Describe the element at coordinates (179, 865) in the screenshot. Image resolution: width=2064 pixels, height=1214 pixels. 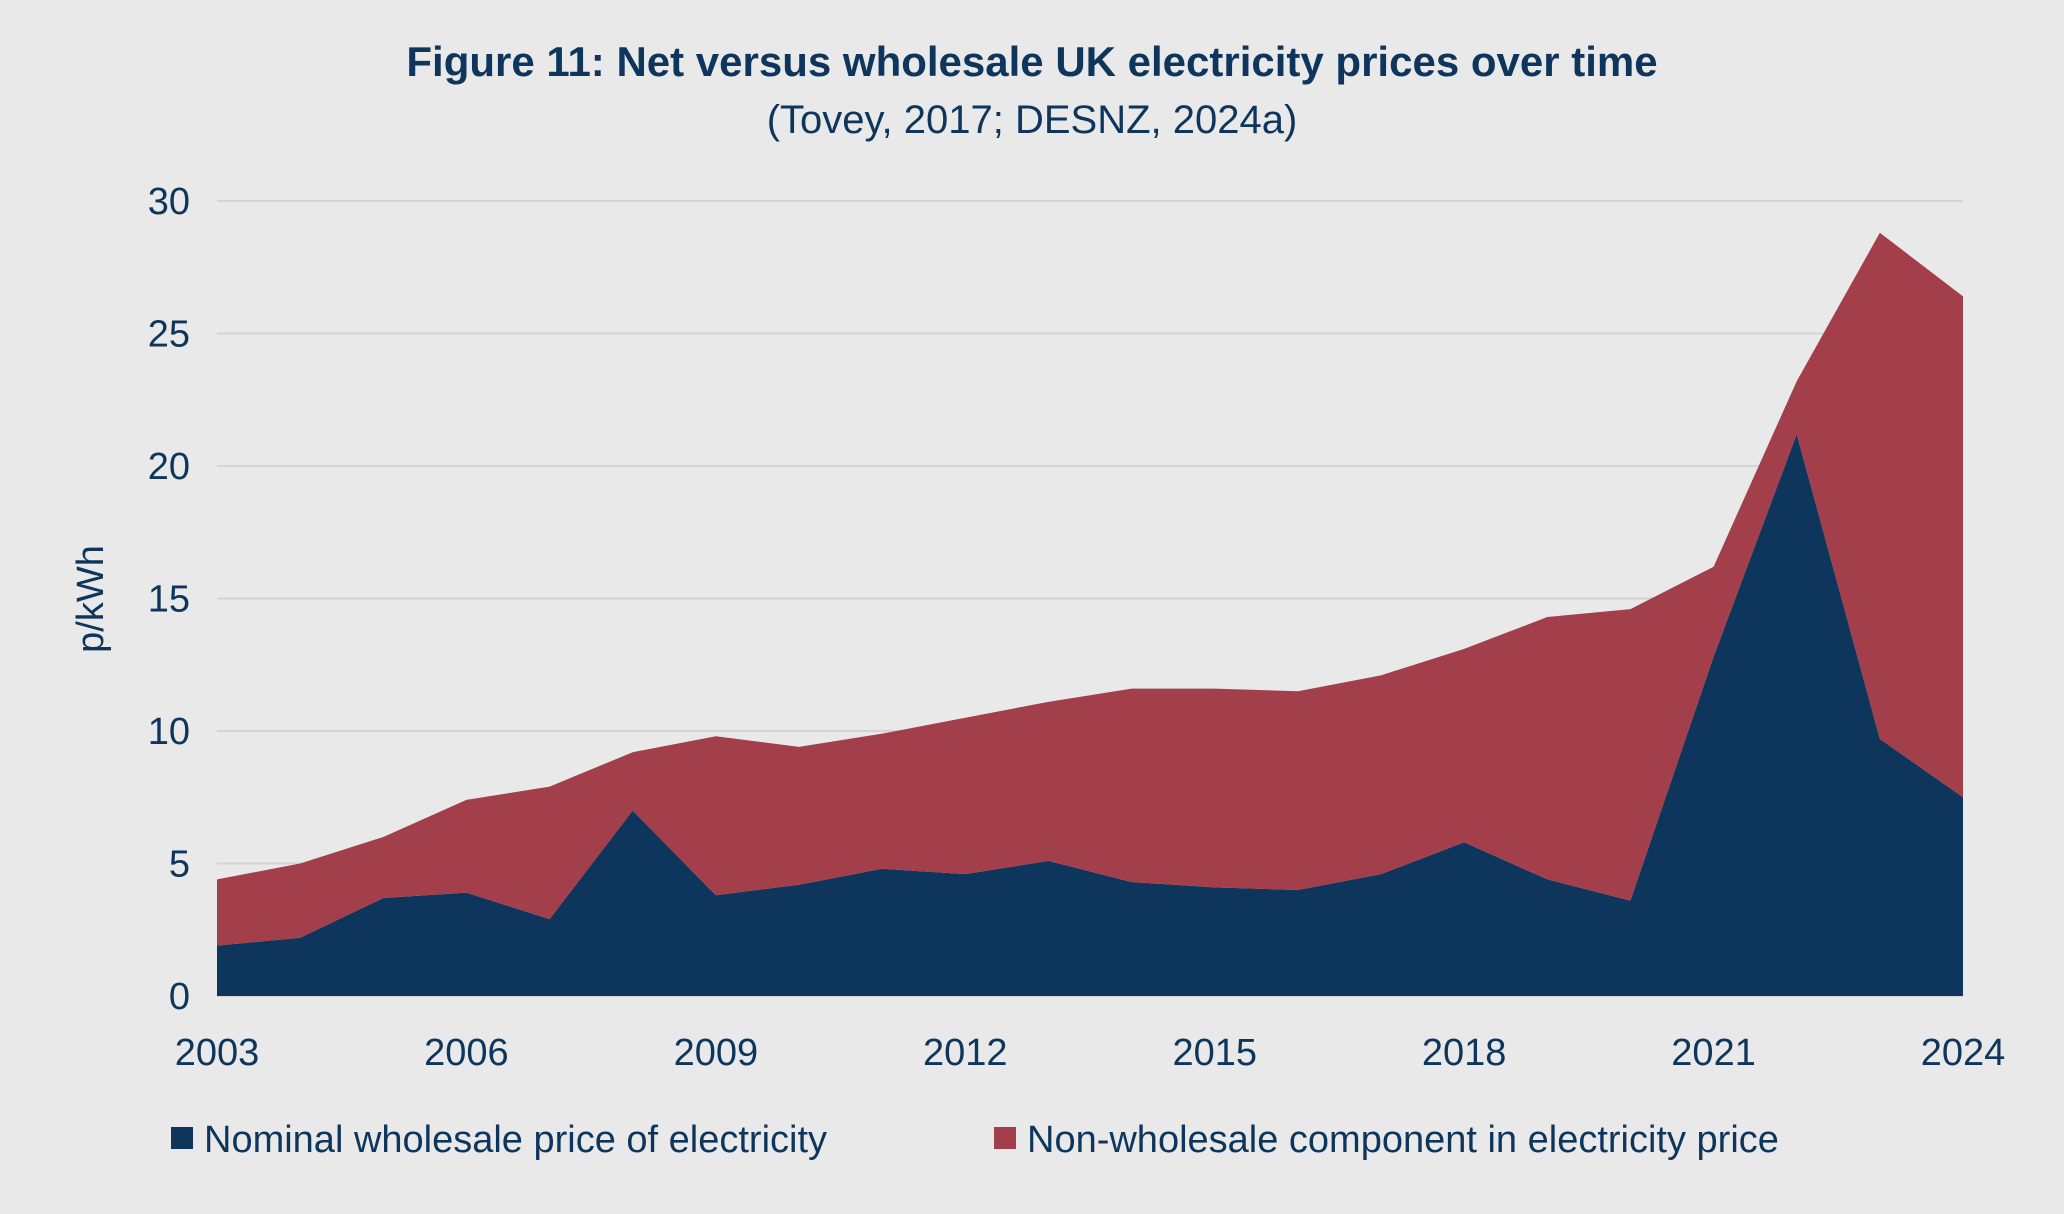
I see `y-tick-label: 5` at that location.